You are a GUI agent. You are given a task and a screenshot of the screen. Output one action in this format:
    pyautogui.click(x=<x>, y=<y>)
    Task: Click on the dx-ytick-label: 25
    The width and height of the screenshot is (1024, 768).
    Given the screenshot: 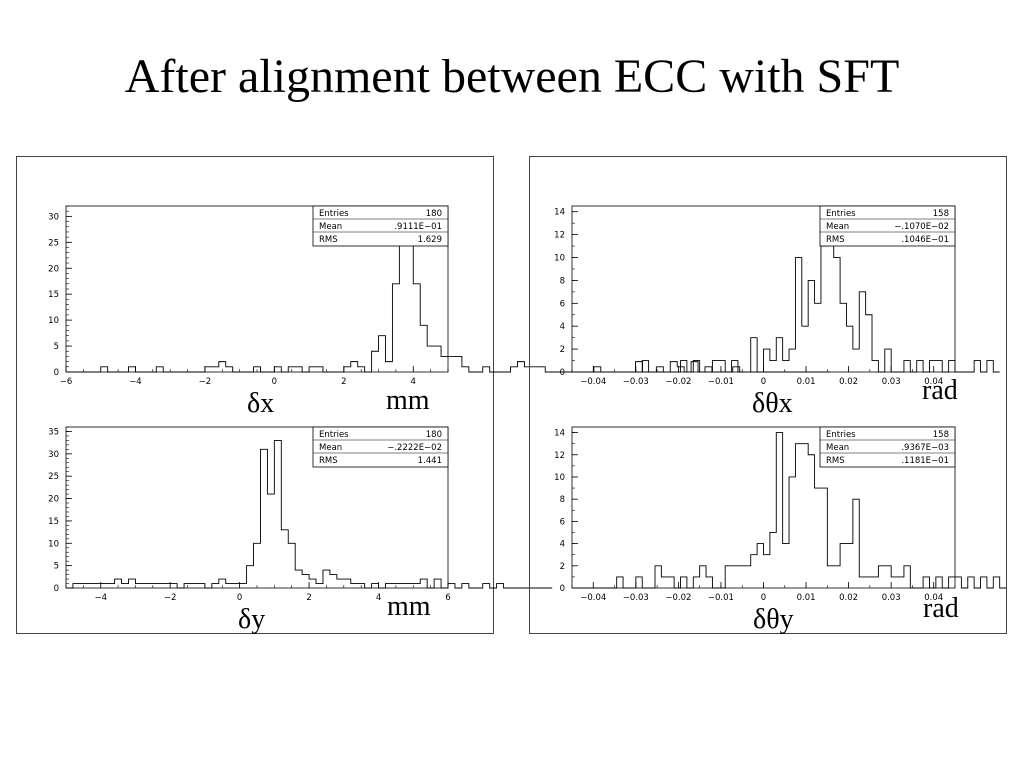 What is the action you would take?
    pyautogui.click(x=53, y=243)
    